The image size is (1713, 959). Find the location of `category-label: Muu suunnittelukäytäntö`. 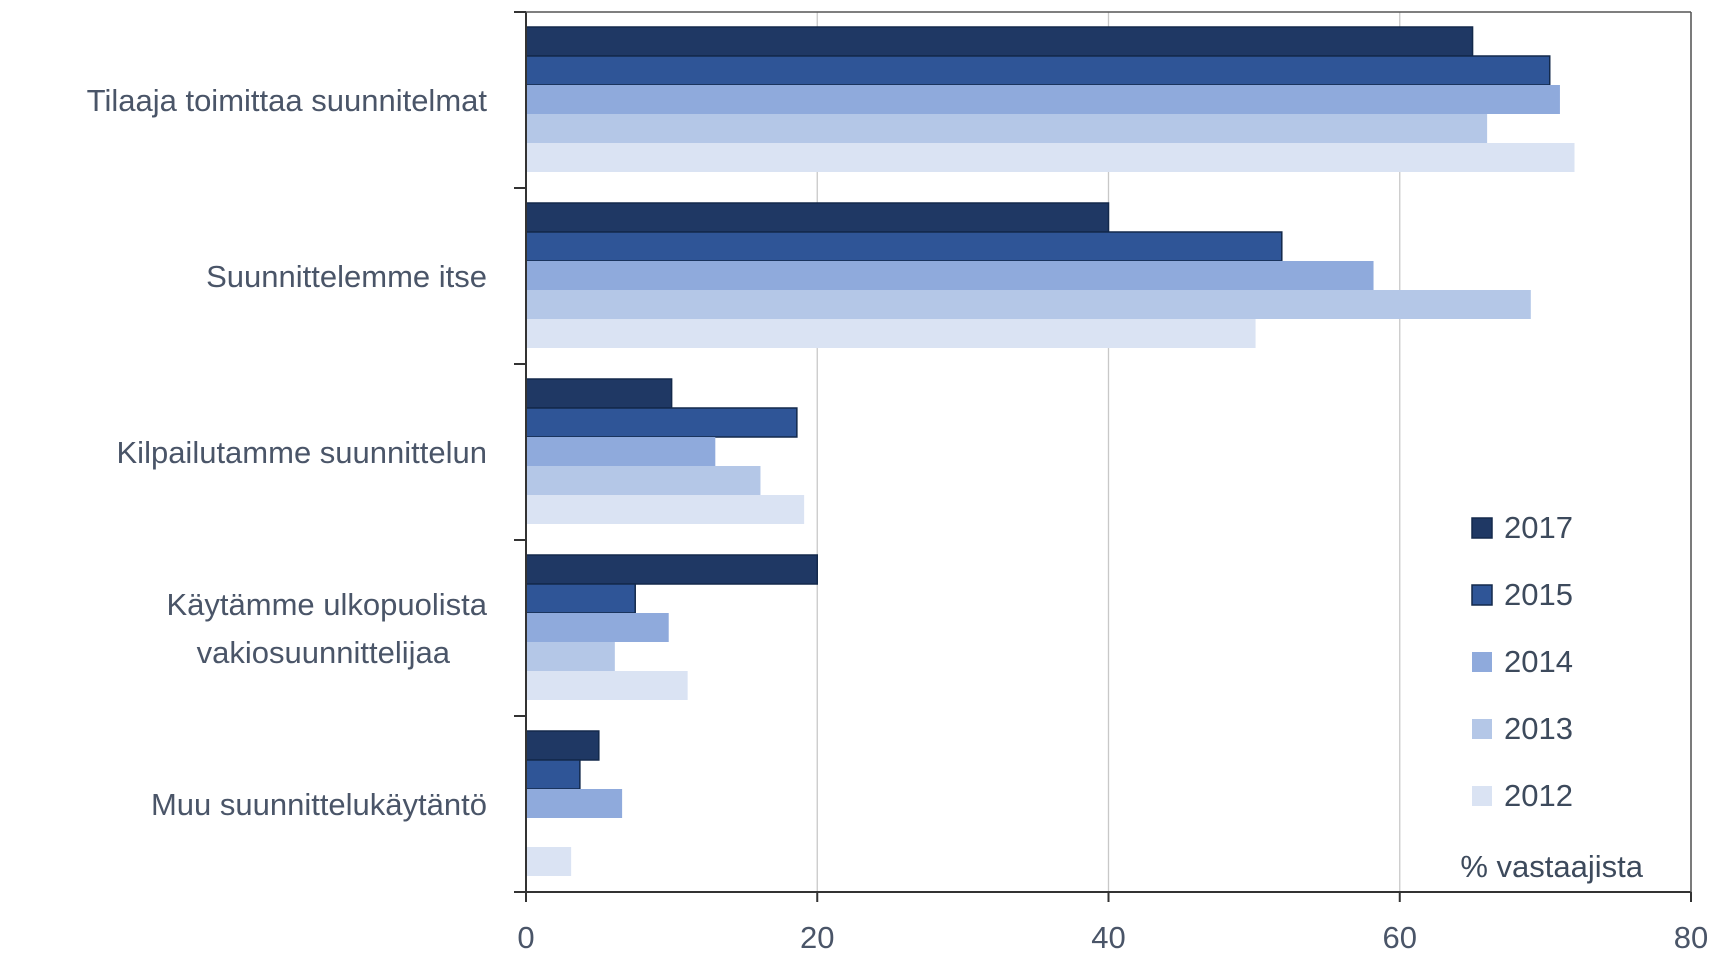

category-label: Muu suunnittelukäytäntö is located at coordinates (319, 804).